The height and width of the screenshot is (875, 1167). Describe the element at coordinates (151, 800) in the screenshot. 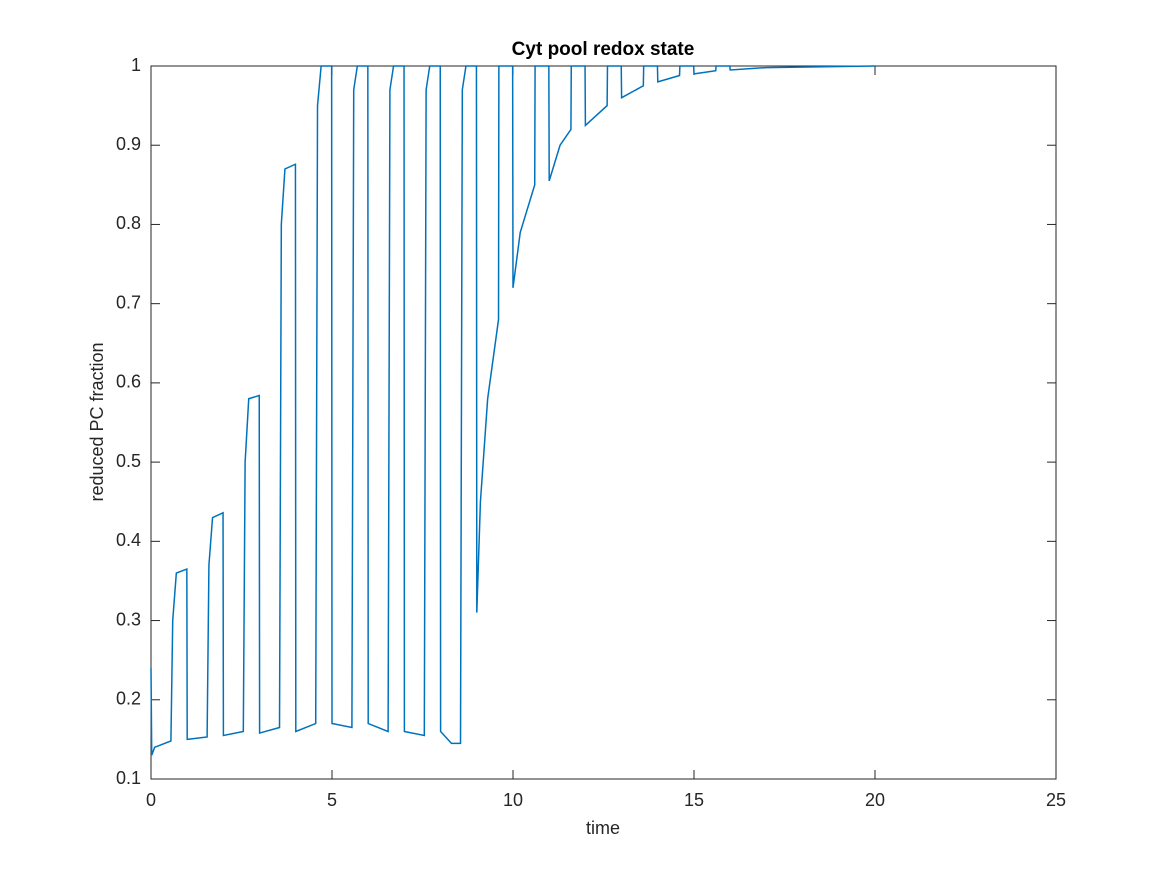

I see `x-tick-label: 0` at that location.